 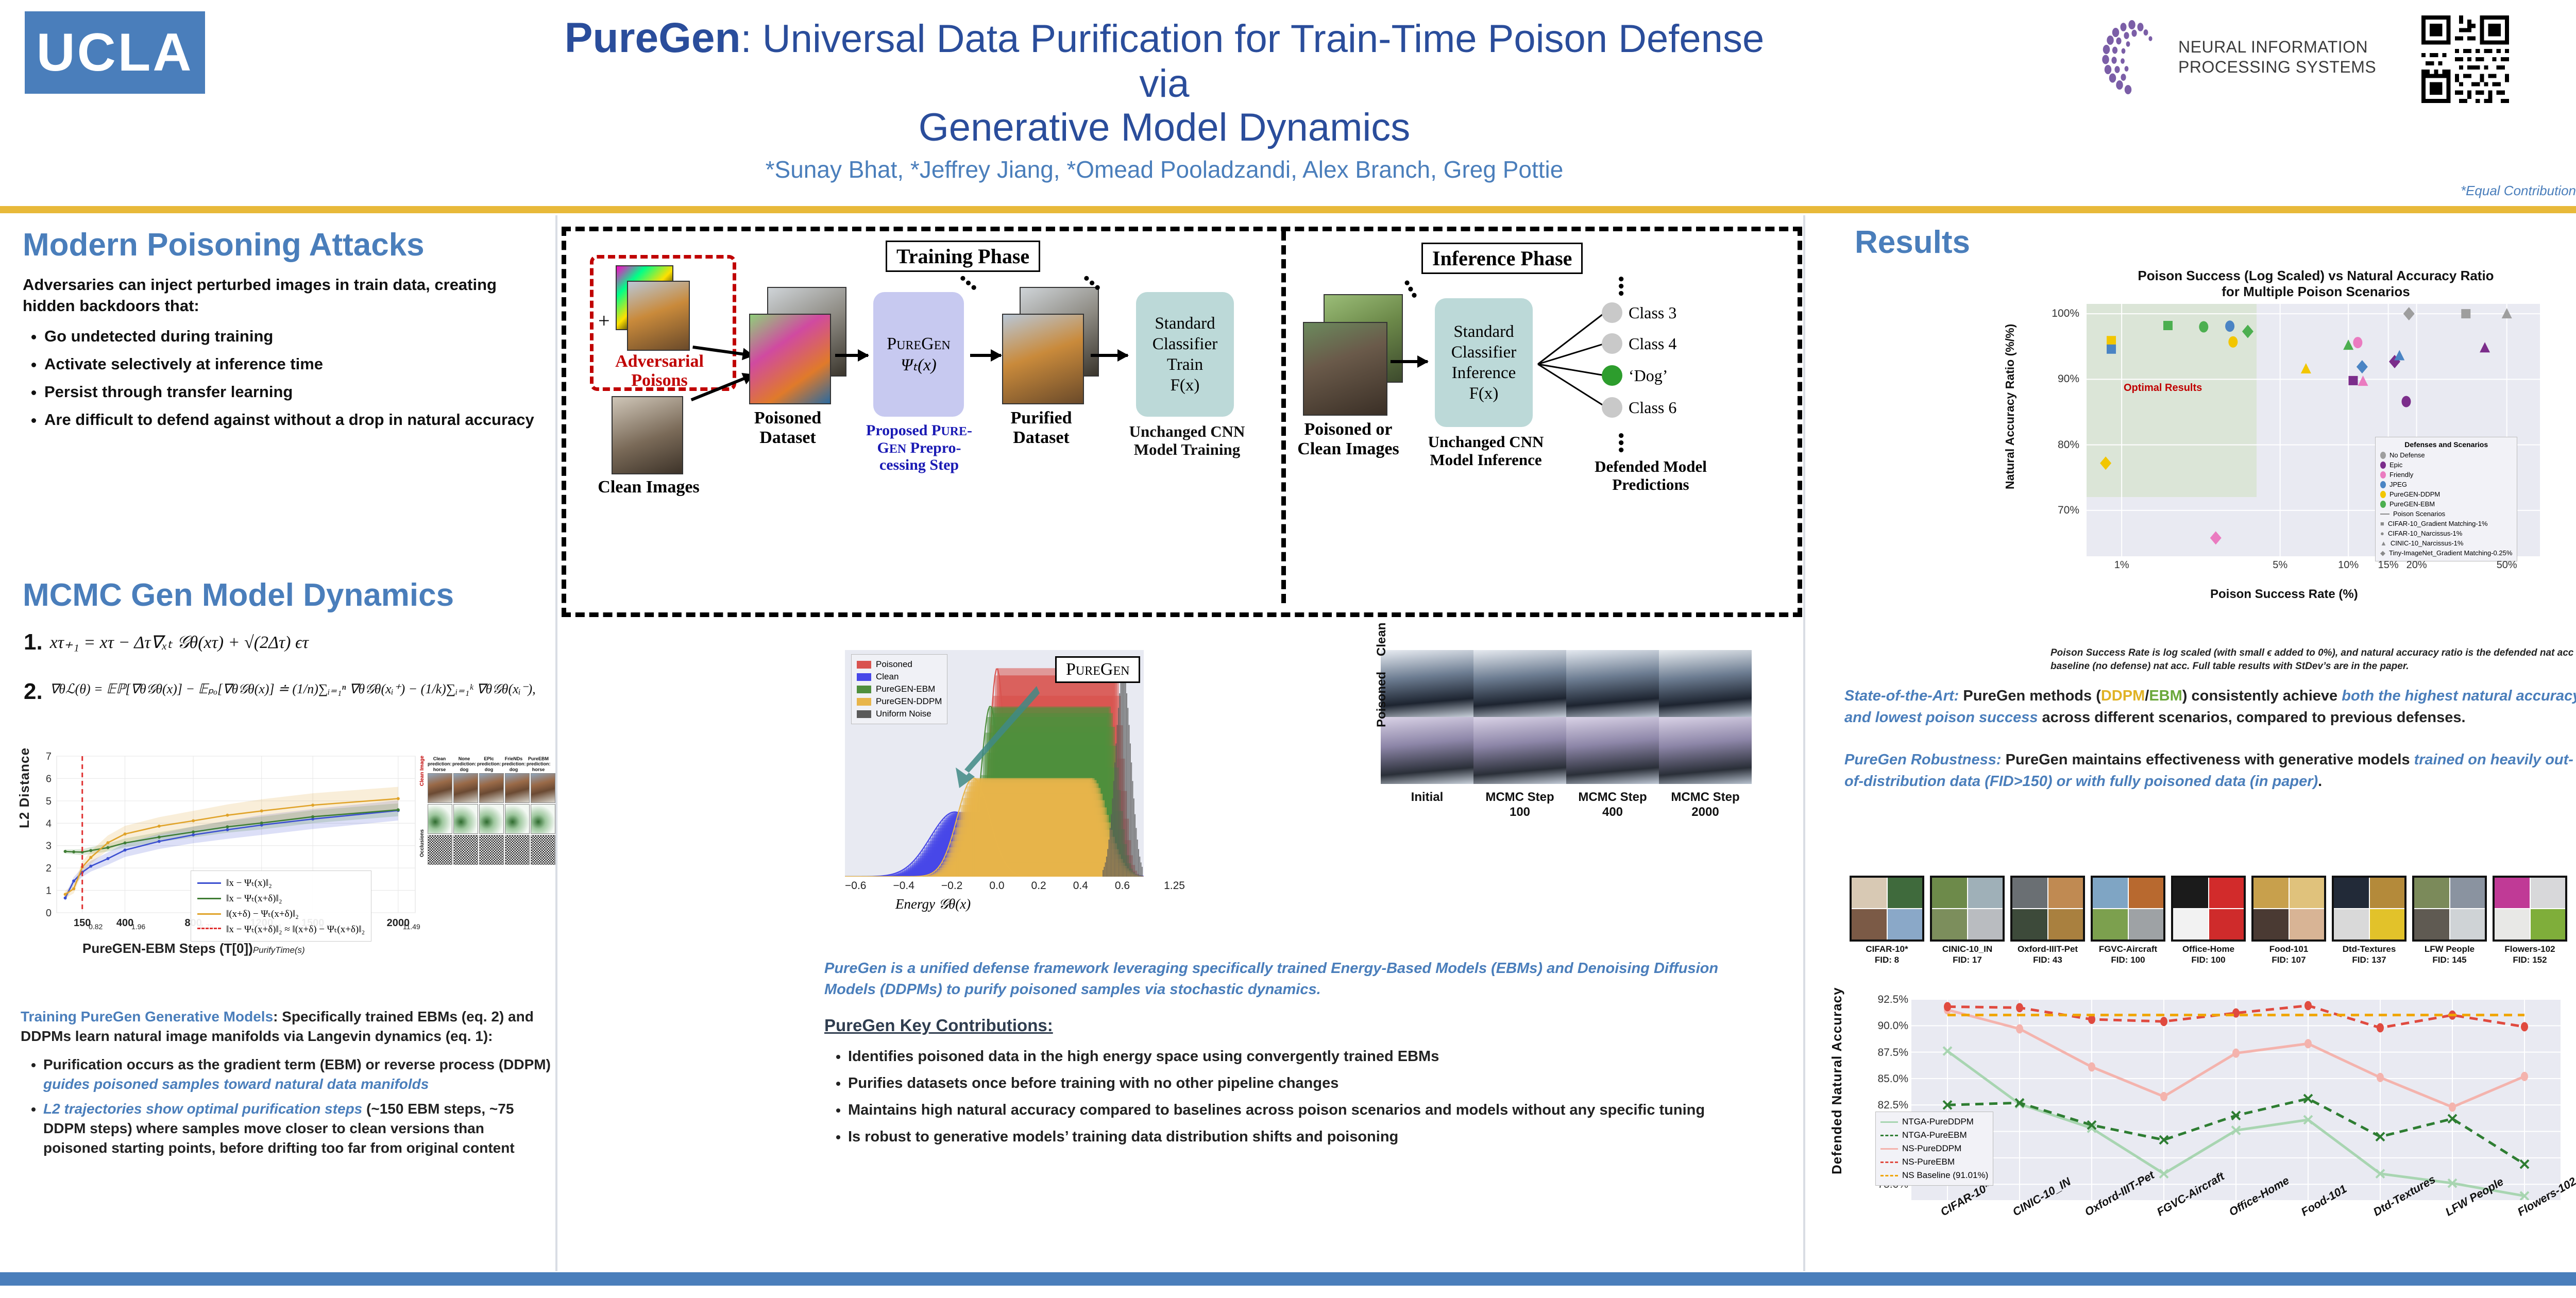 What do you see at coordinates (281, 883) in the screenshot?
I see `legend-item: ‖x − Ψₜ(x)‖₂` at bounding box center [281, 883].